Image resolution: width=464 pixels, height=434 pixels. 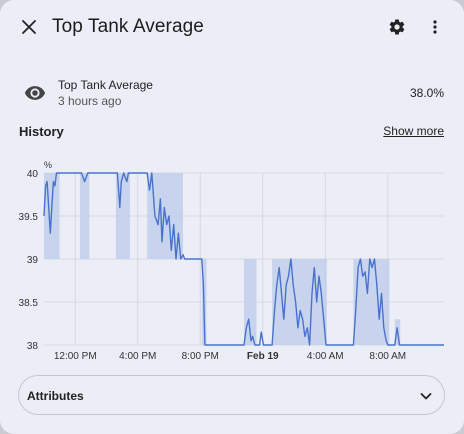 I want to click on more-options-button, so click(x=435, y=27).